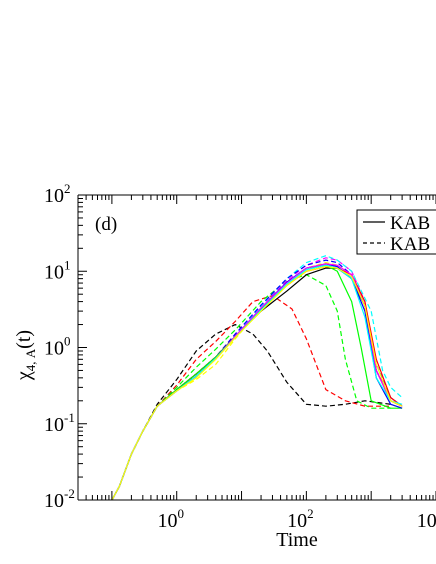 The image size is (436, 564). Describe the element at coordinates (59, 499) in the screenshot. I see `y-tick-label-0: 10⁻²` at that location.